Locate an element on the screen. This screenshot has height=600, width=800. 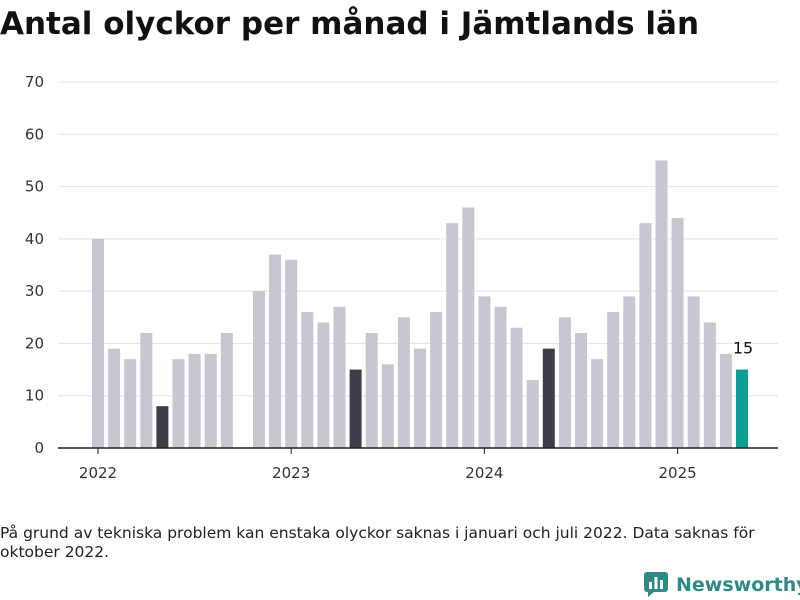
y-tick-label: 60 is located at coordinates (34, 134).